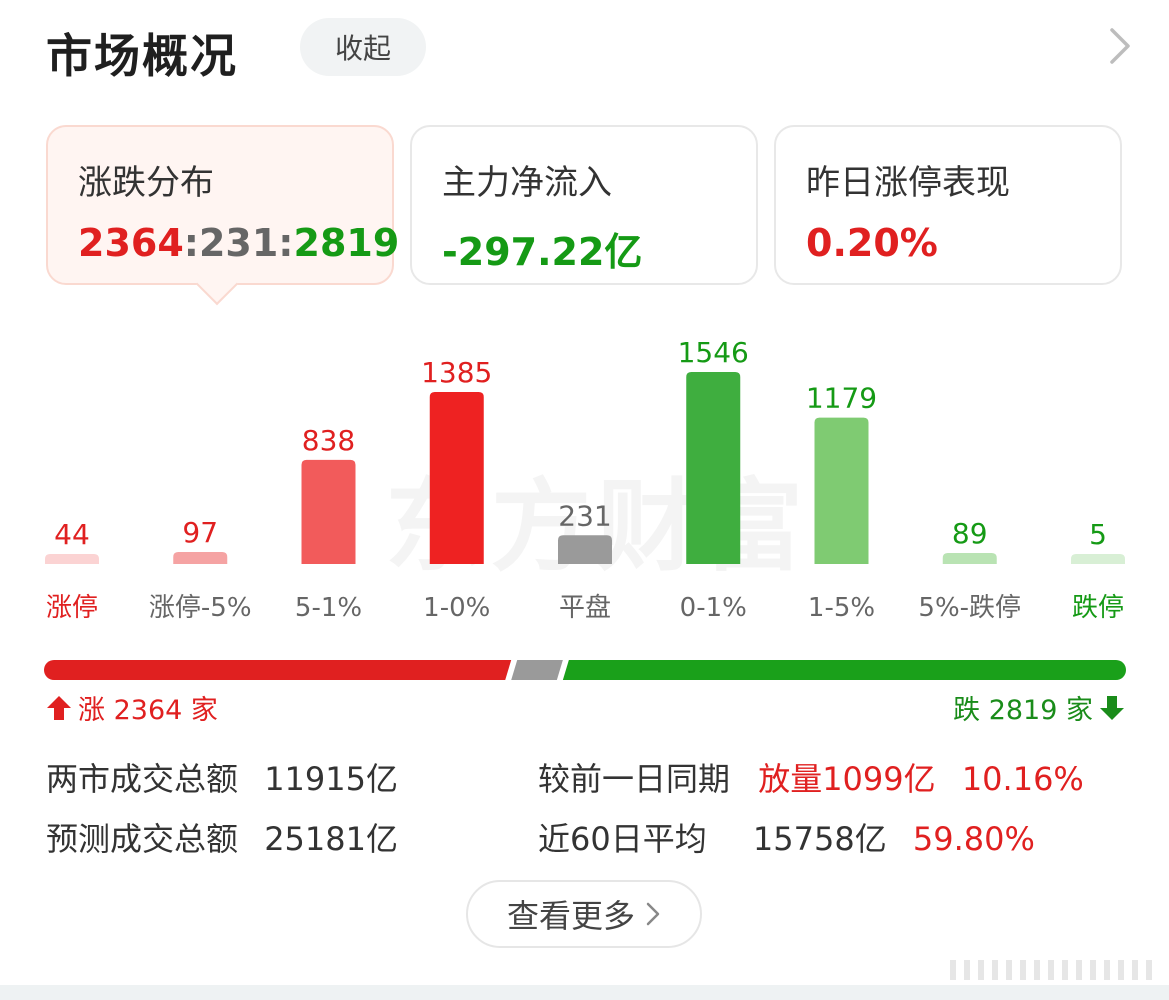 The width and height of the screenshot is (1169, 1000). Describe the element at coordinates (1098, 608) in the screenshot. I see `category-label: 跌停` at that location.